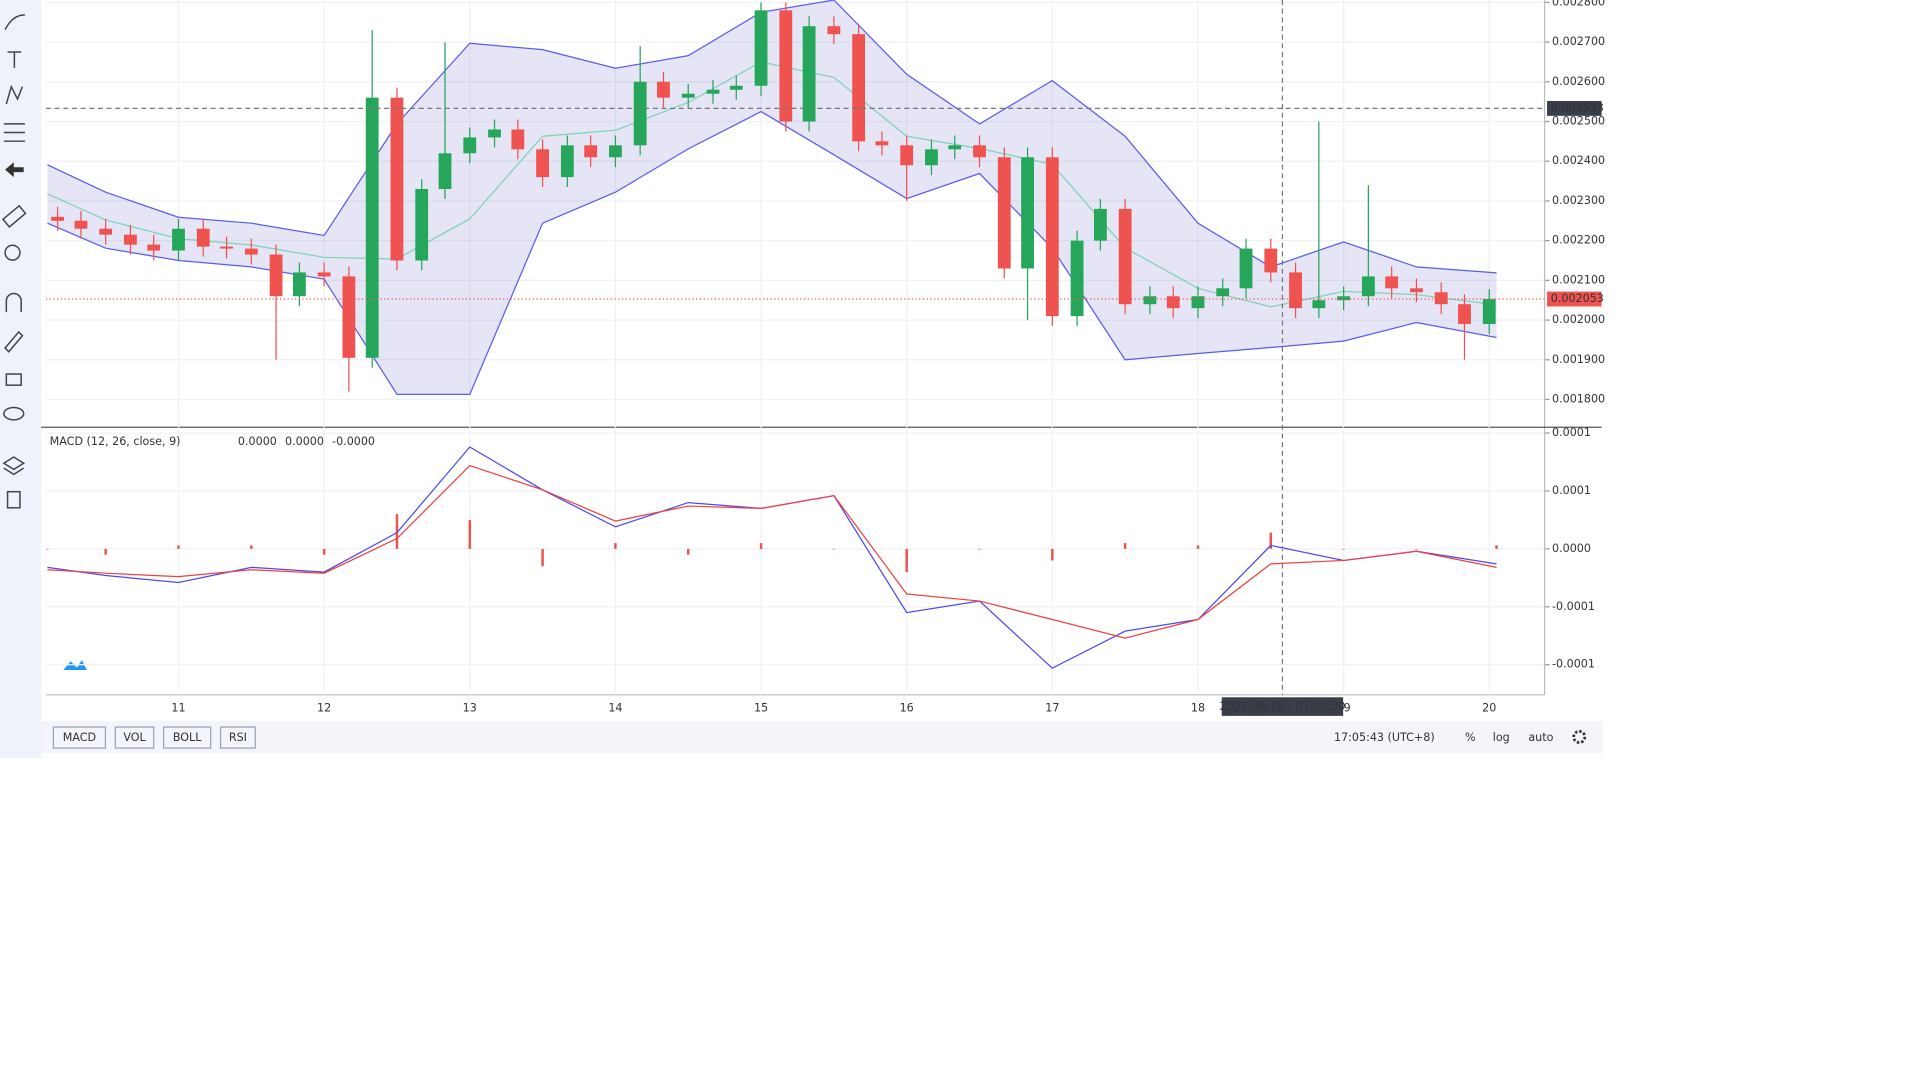  Describe the element at coordinates (1579, 736) in the screenshot. I see `settings-button` at that location.